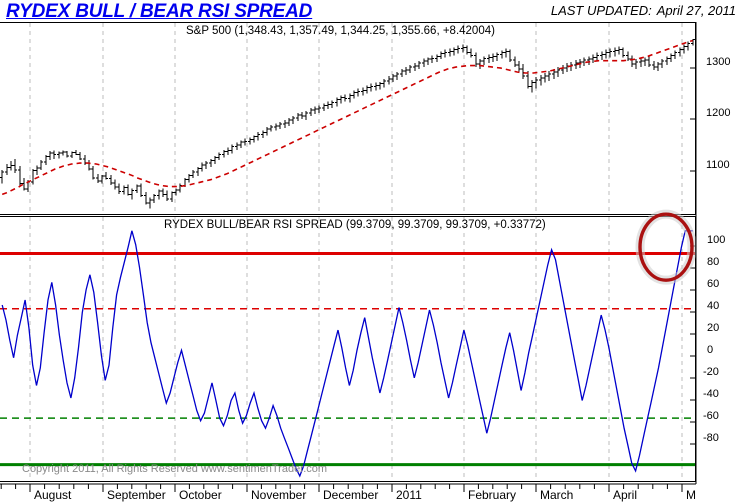  What do you see at coordinates (691, 495) in the screenshot?
I see `x-axis-tick-label: M` at bounding box center [691, 495].